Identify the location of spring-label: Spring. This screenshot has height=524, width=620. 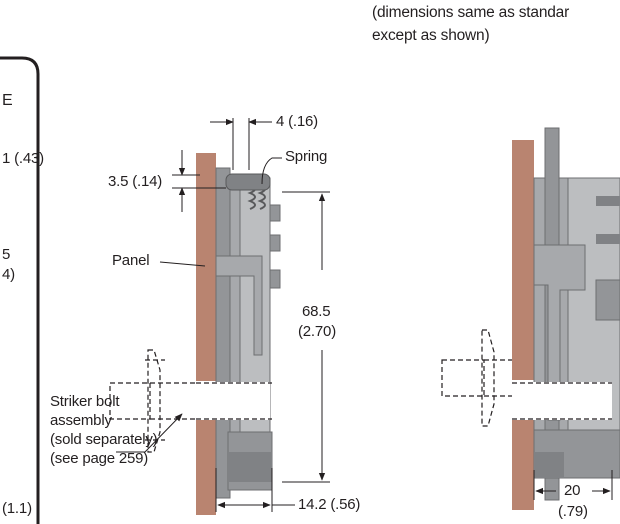
(306, 156).